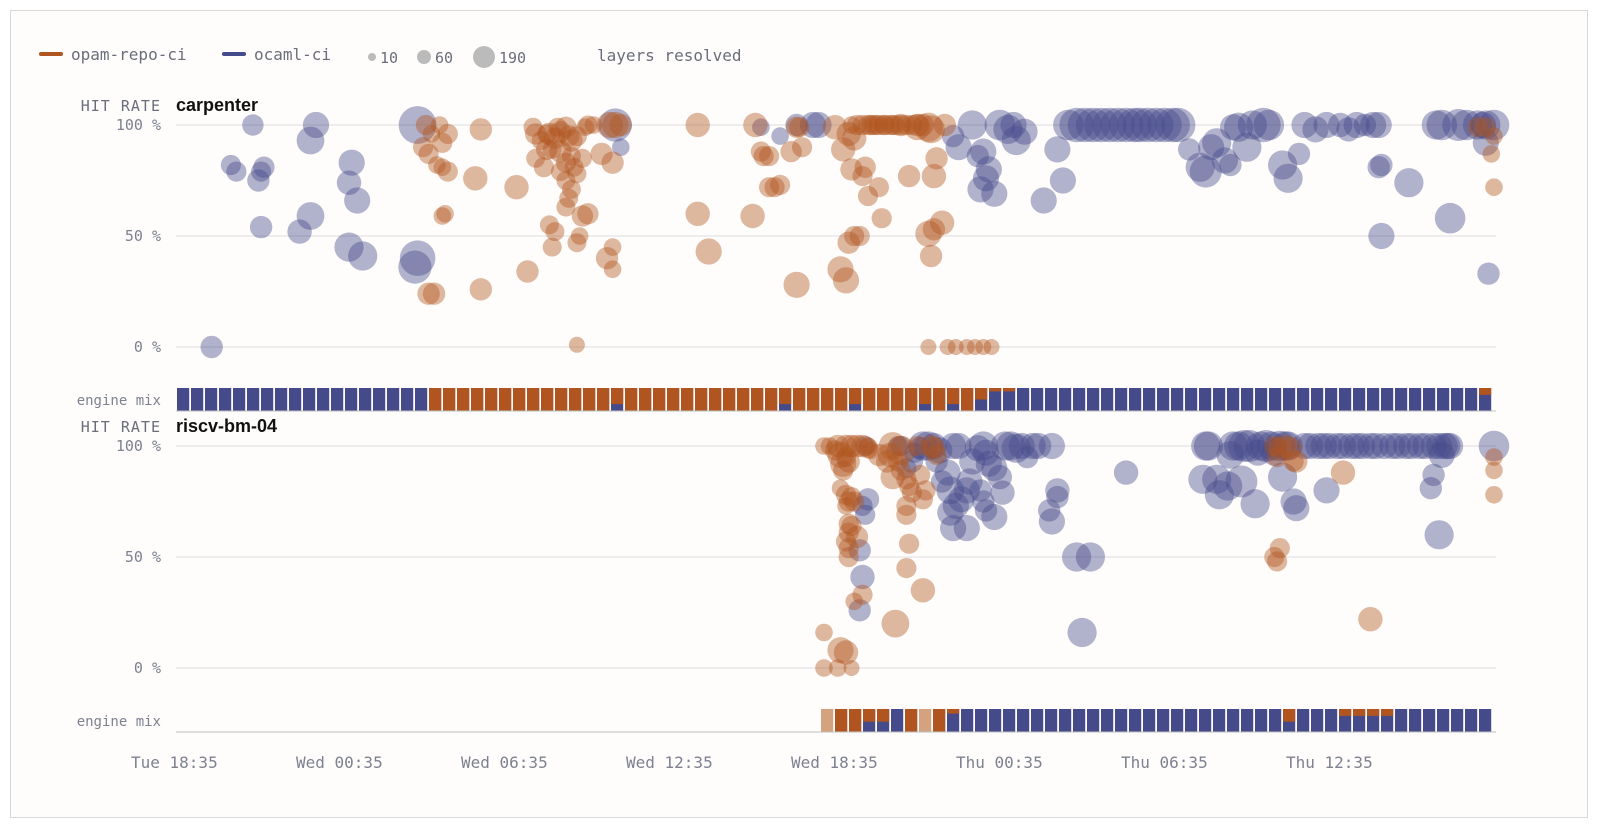 The image size is (1600, 829). Describe the element at coordinates (372, 57) in the screenshot. I see `legend-size-dot` at that location.